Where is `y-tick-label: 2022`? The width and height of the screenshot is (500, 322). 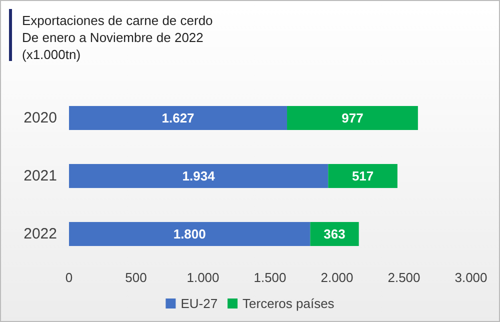 y-tick-label: 2022 is located at coordinates (40, 234).